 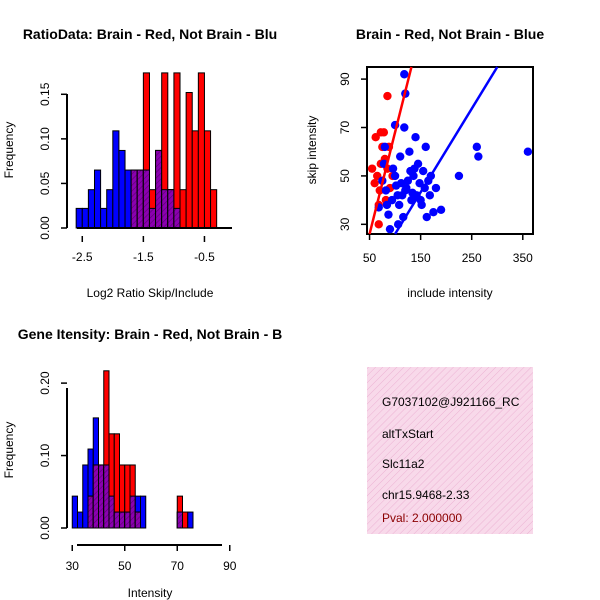 I want to click on plot-frame, so click(x=450, y=150).